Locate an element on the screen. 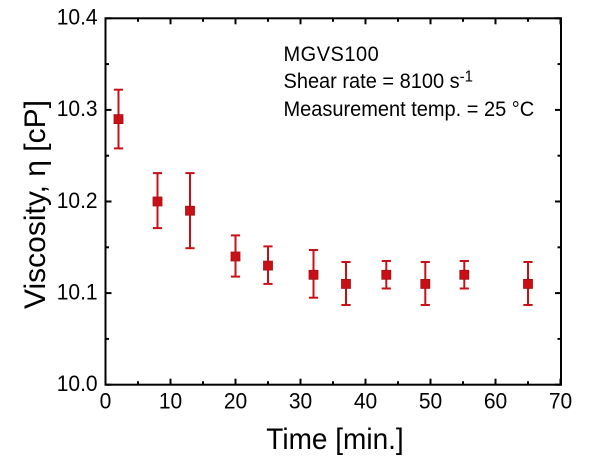  svg-text: 50 is located at coordinates (430, 401).